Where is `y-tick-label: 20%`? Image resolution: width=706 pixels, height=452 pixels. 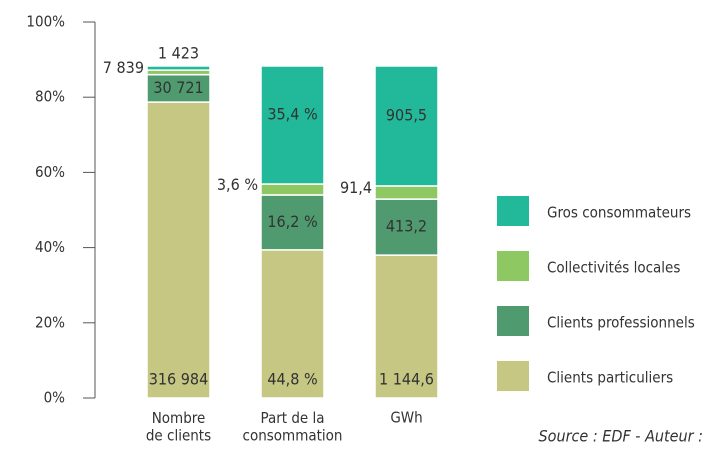 y-tick-label: 20% is located at coordinates (50, 322).